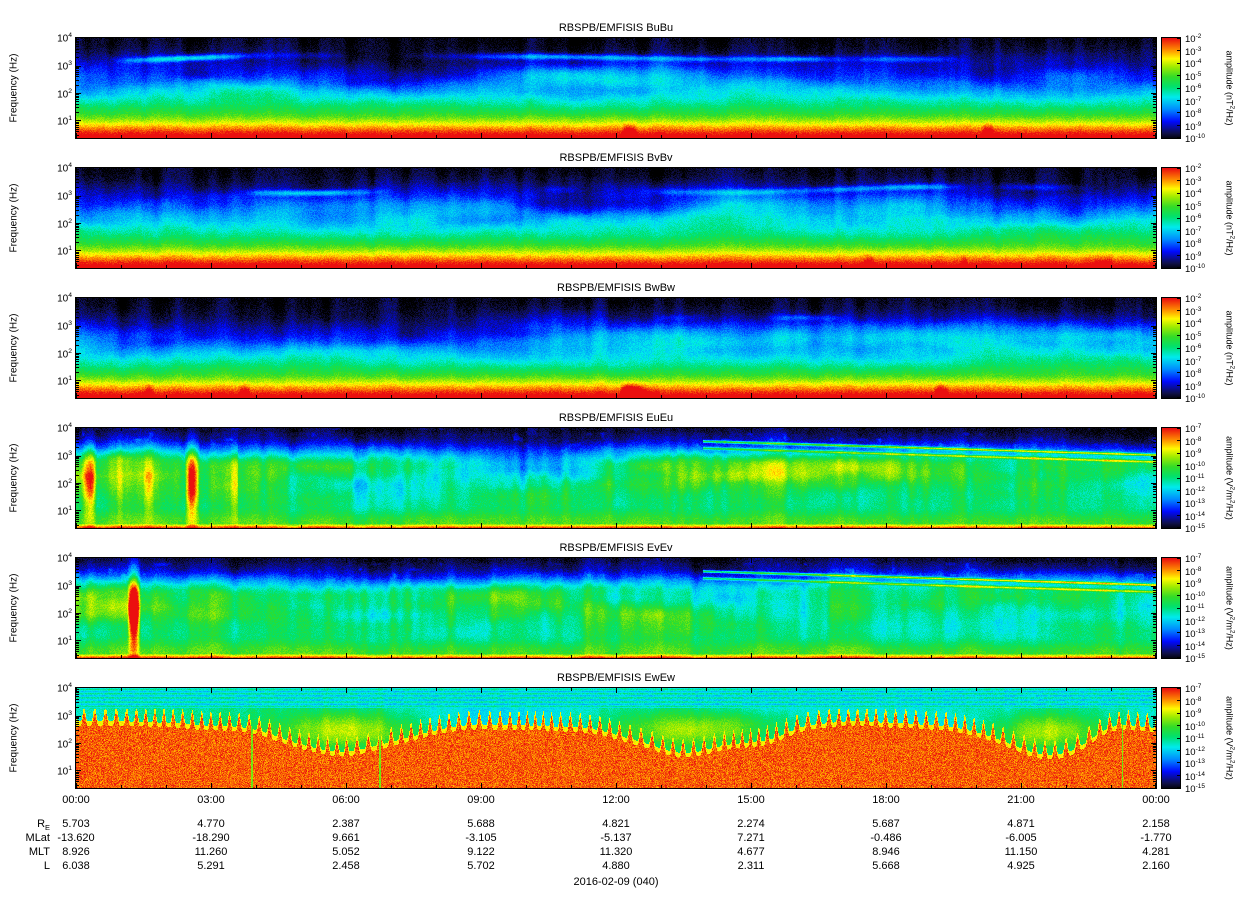  Describe the element at coordinates (1156, 866) in the screenshot. I see `ephemeris-value: 2.160` at that location.